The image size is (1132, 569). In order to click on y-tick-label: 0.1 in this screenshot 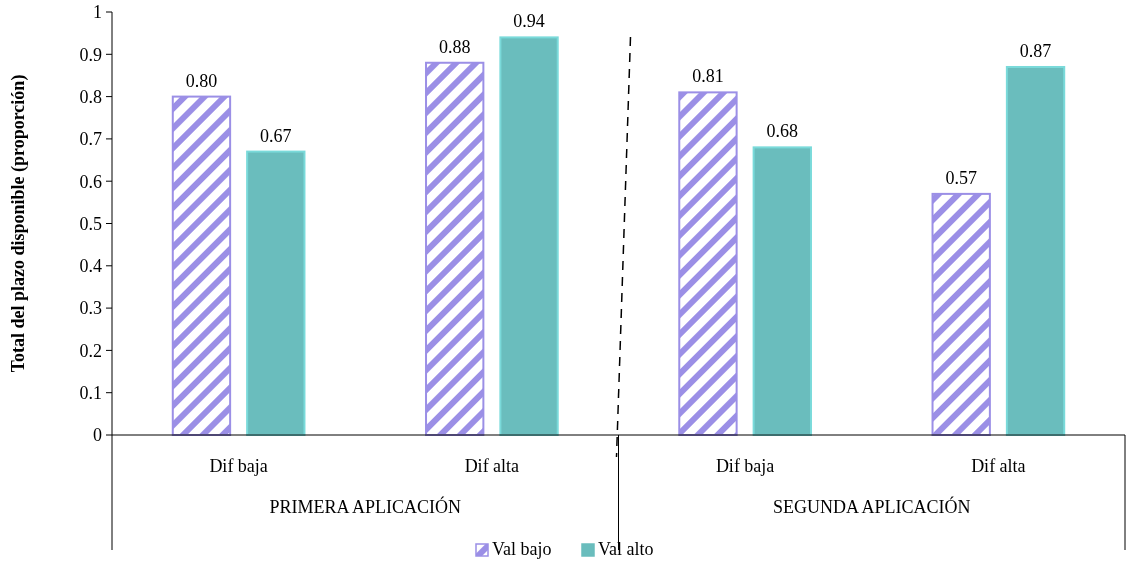, I will do `click(90, 393)`.